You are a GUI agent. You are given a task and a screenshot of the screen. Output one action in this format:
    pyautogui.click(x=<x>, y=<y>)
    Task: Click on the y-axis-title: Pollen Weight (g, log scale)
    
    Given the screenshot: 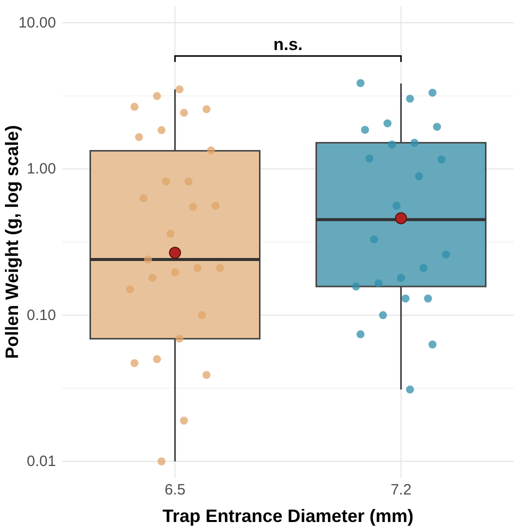 What is the action you would take?
    pyautogui.click(x=12, y=242)
    